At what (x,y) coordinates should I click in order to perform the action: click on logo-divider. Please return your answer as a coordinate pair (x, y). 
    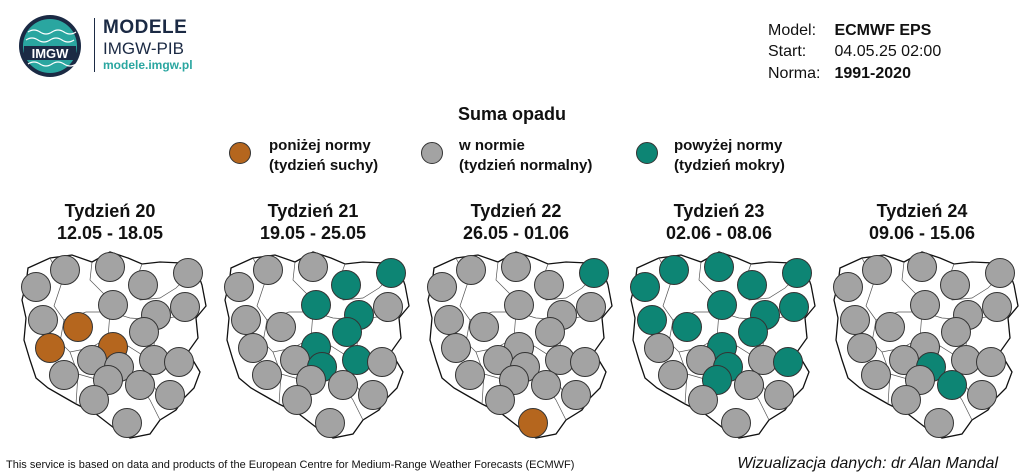
    Looking at the image, I should click on (94, 45).